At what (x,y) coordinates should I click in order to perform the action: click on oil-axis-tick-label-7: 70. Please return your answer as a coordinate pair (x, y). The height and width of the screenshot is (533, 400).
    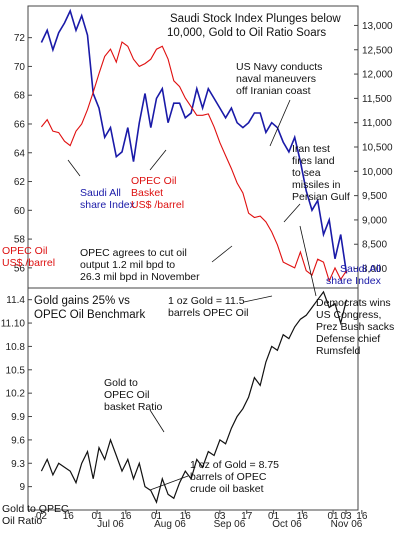
    Looking at the image, I should click on (20, 67).